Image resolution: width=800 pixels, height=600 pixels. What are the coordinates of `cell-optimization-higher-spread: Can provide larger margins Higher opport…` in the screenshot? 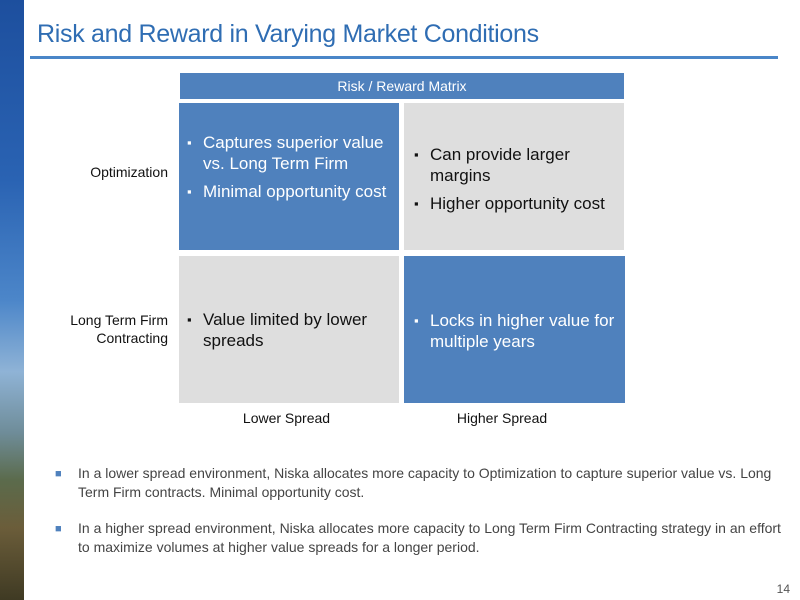 It's located at (514, 176).